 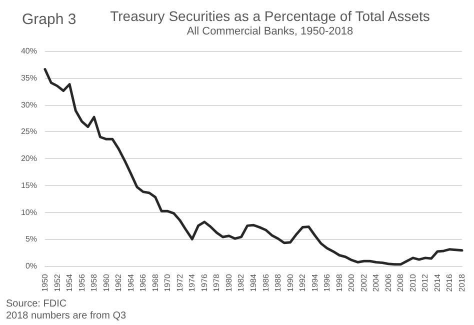 I want to click on x-tick-label: 1976, so click(x=204, y=282).